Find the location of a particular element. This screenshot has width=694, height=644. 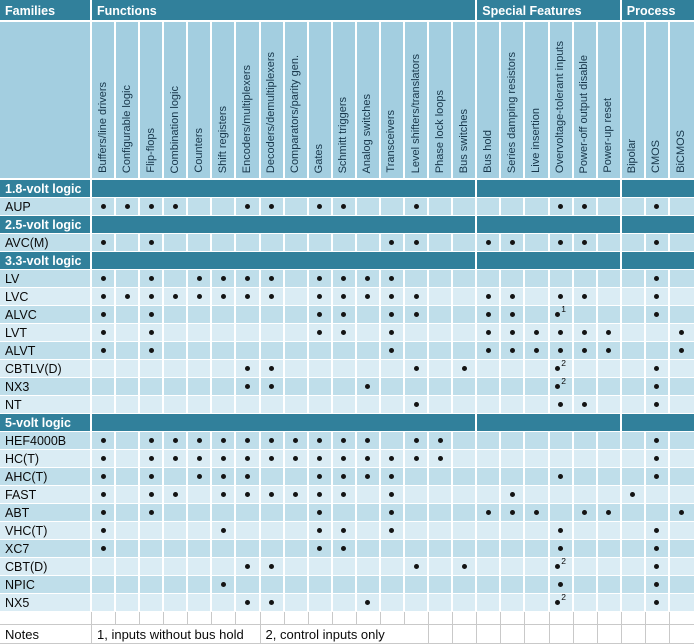

matrix-cell-cbt-d-buffers-line-drivers is located at coordinates (104, 567).